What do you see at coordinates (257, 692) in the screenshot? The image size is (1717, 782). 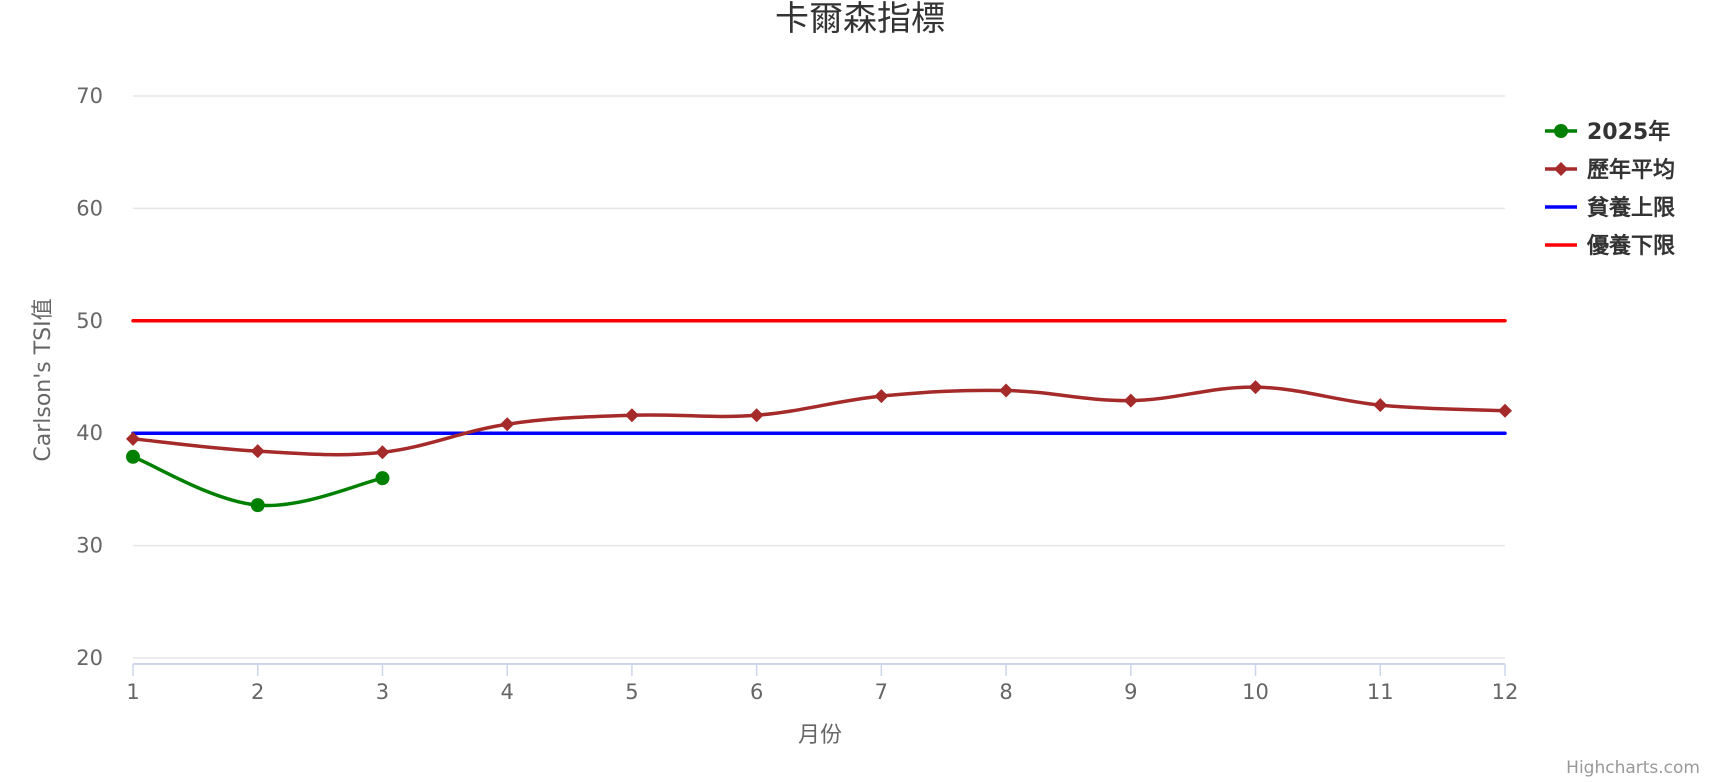 I see `x-tick-label: 2` at bounding box center [257, 692].